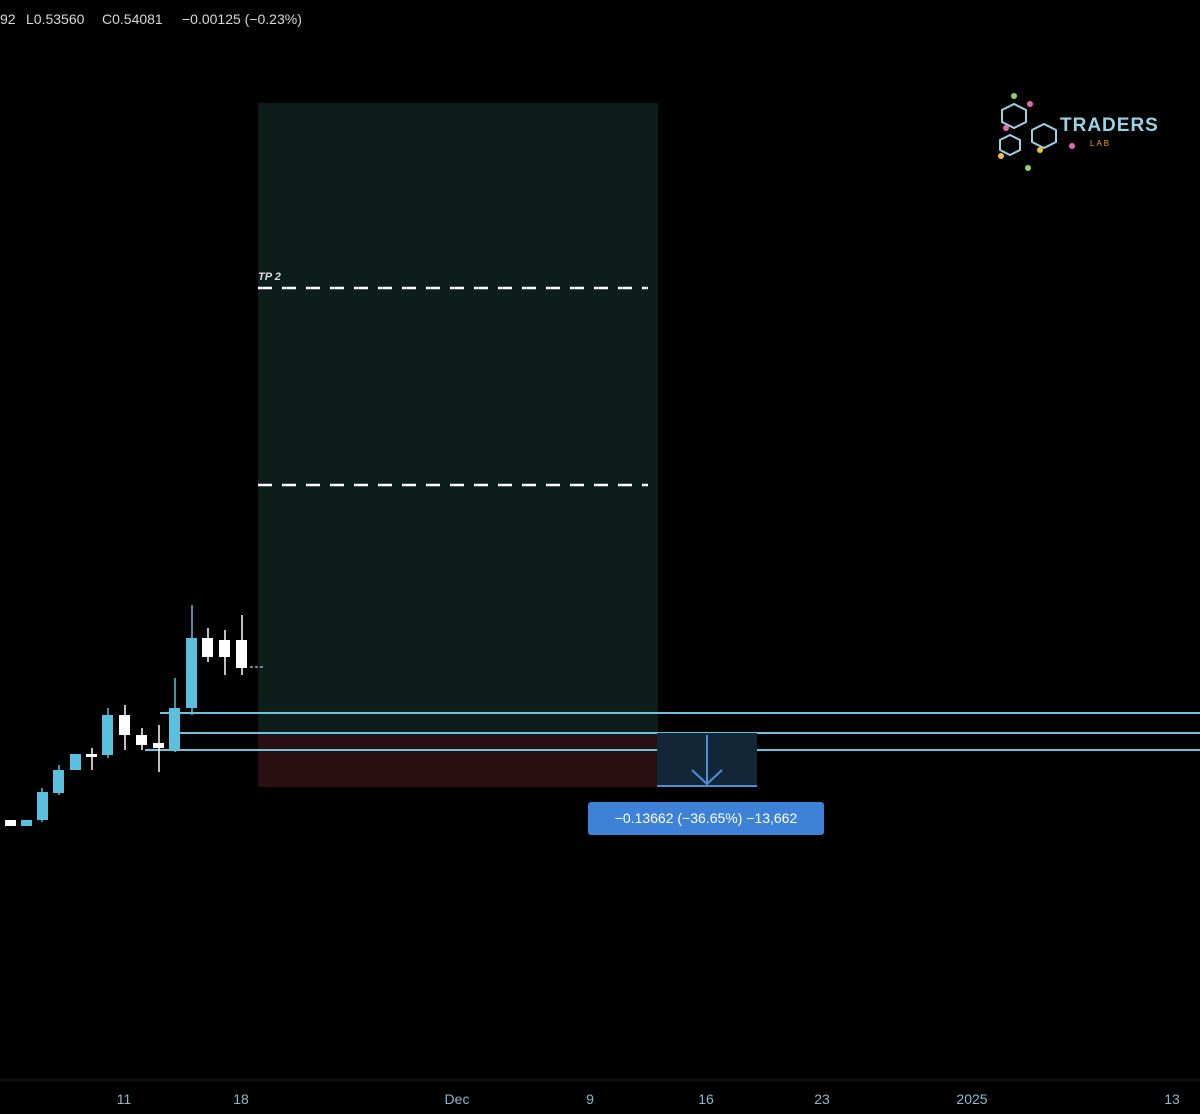 The image size is (1200, 1114). I want to click on header-open: 92, so click(8, 19).